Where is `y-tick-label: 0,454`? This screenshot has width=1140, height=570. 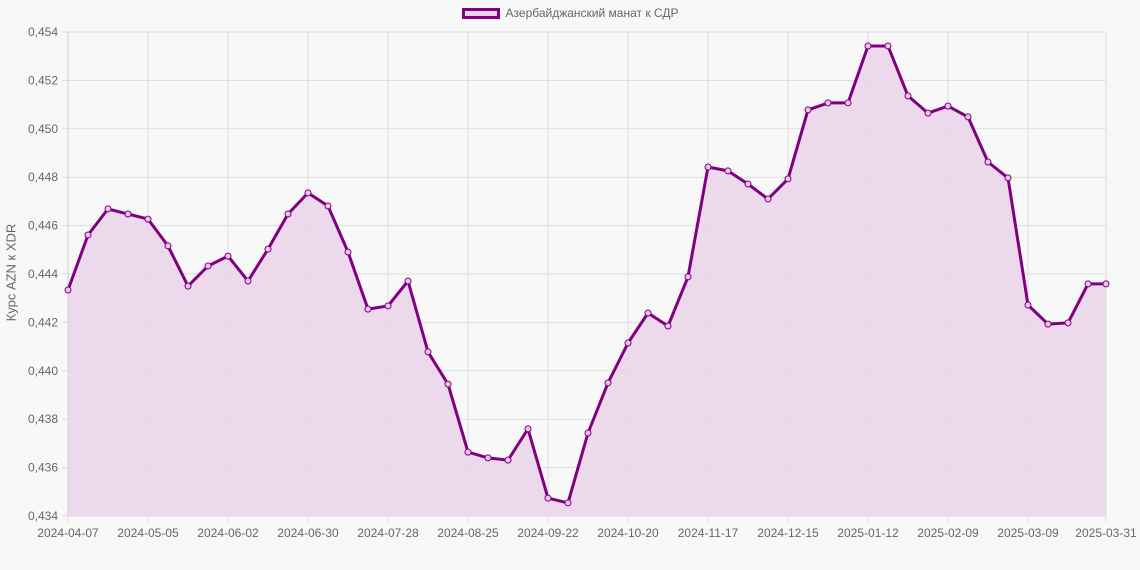 y-tick-label: 0,454 is located at coordinates (43, 32).